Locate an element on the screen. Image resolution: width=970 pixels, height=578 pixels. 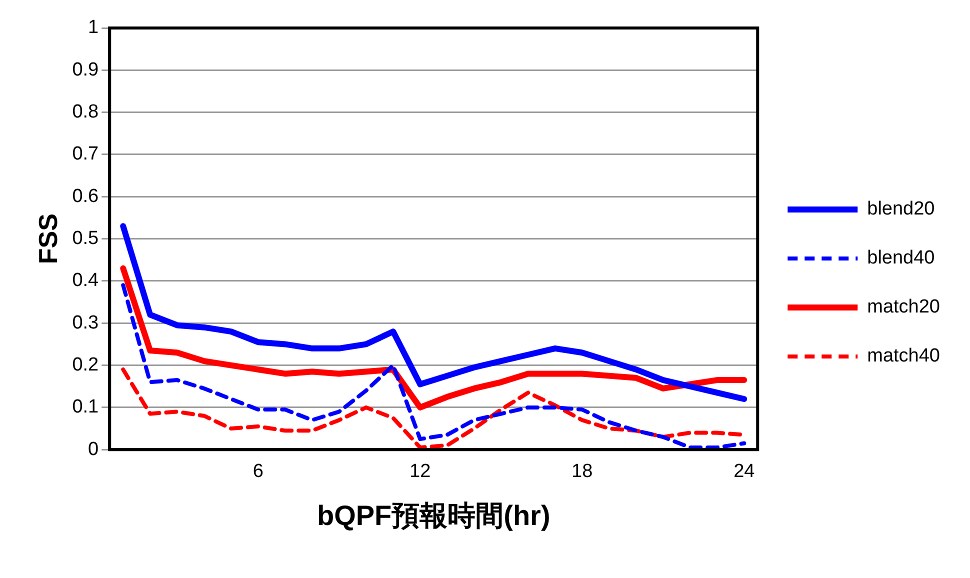
legend-label: blend20 is located at coordinates (901, 209).